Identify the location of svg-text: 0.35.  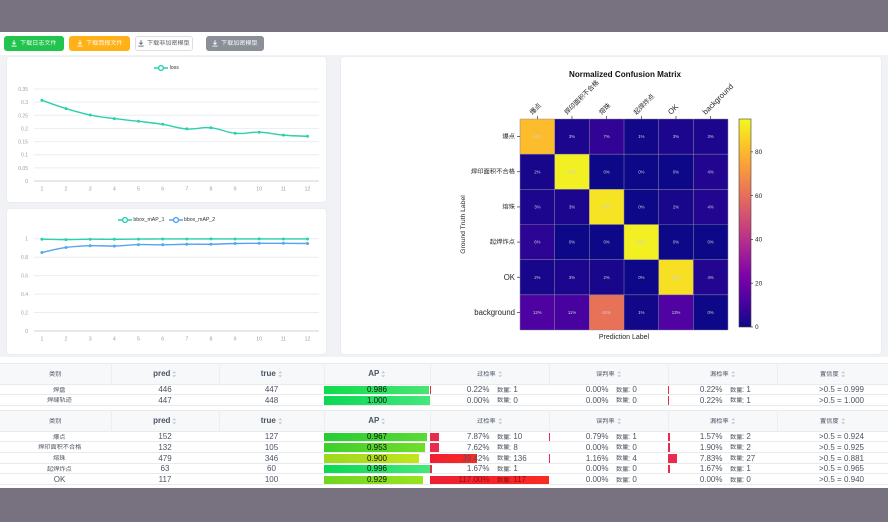
(23, 90).